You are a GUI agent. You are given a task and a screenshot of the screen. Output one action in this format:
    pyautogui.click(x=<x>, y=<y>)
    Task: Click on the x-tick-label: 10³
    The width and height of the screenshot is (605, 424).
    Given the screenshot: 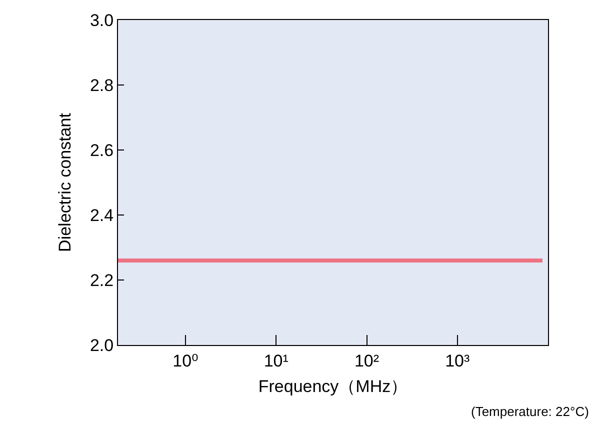 What is the action you would take?
    pyautogui.click(x=457, y=360)
    